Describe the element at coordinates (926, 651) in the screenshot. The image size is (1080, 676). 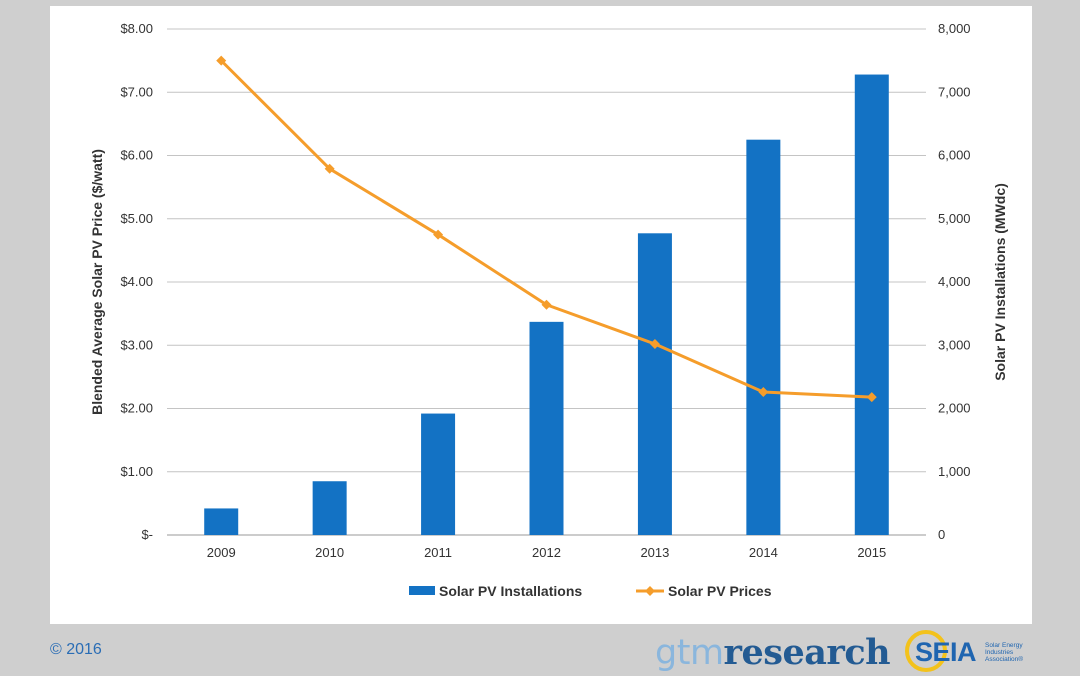
I see `seia-sun-ring` at that location.